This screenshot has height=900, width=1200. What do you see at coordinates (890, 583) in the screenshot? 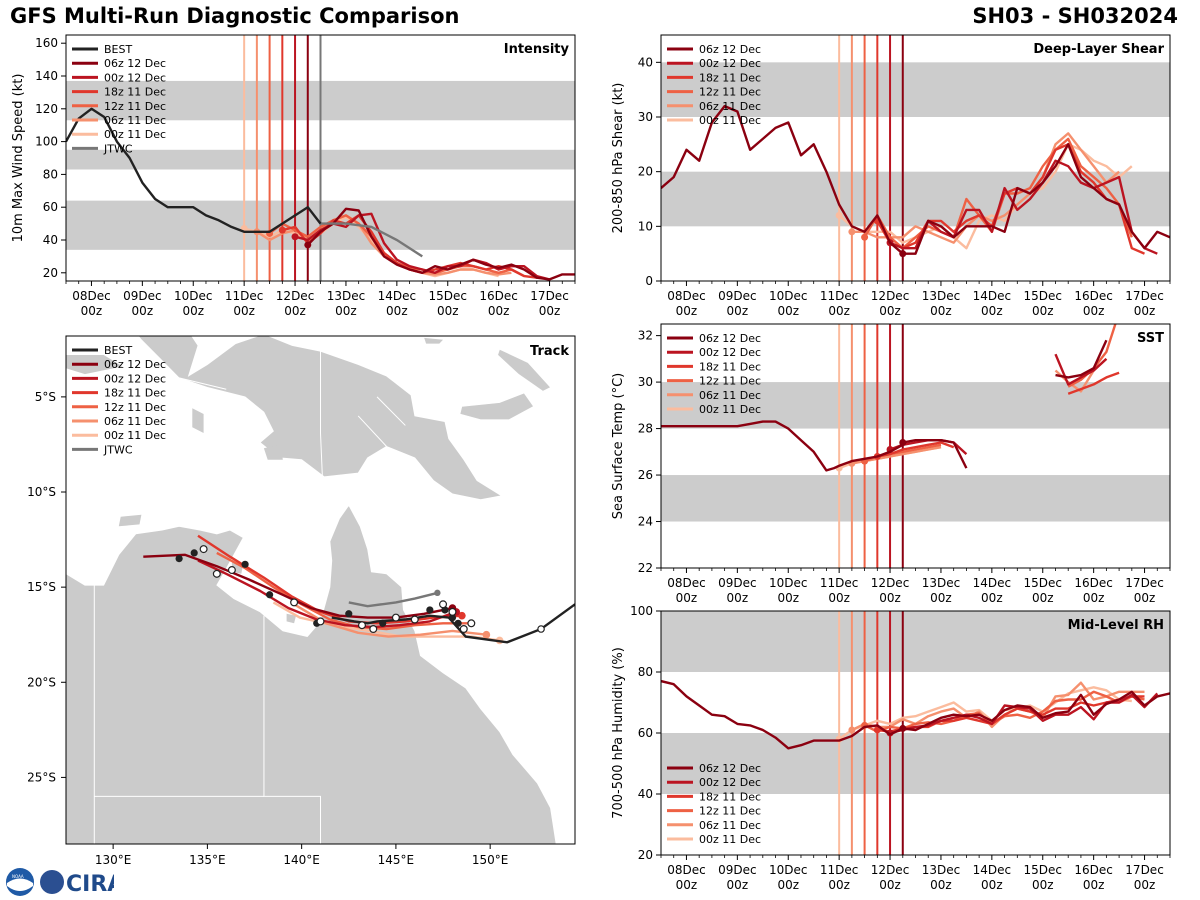
I see `sst-xtick-label-day-4: 12Dec` at bounding box center [890, 583].